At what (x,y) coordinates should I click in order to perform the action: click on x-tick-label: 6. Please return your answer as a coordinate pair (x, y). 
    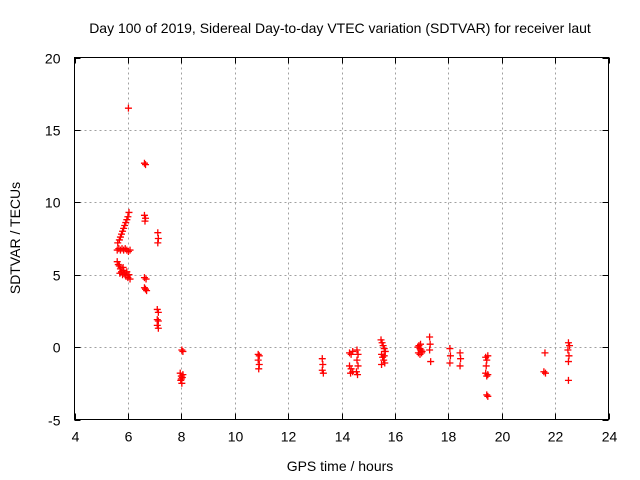
    Looking at the image, I should click on (129, 437).